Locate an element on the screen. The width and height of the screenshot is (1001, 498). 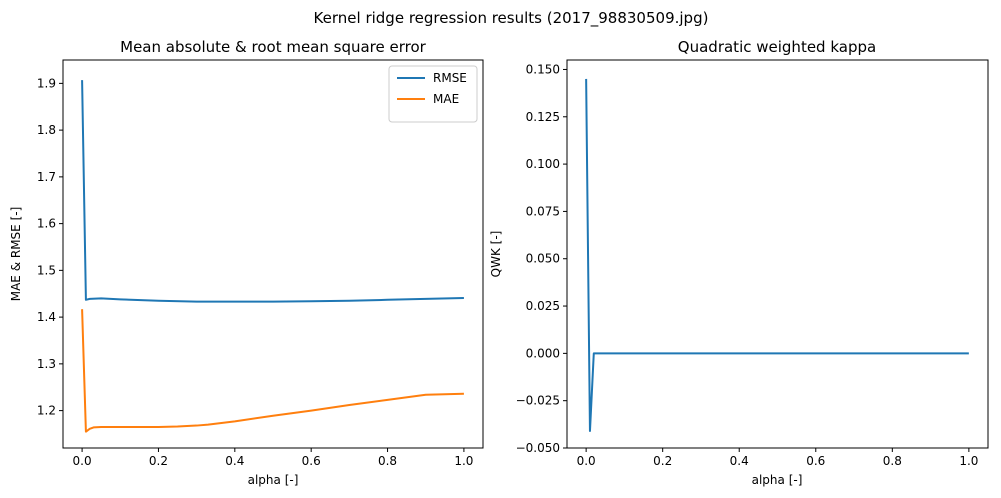
right-y-axis-label: QWK [-] is located at coordinates (496, 254).